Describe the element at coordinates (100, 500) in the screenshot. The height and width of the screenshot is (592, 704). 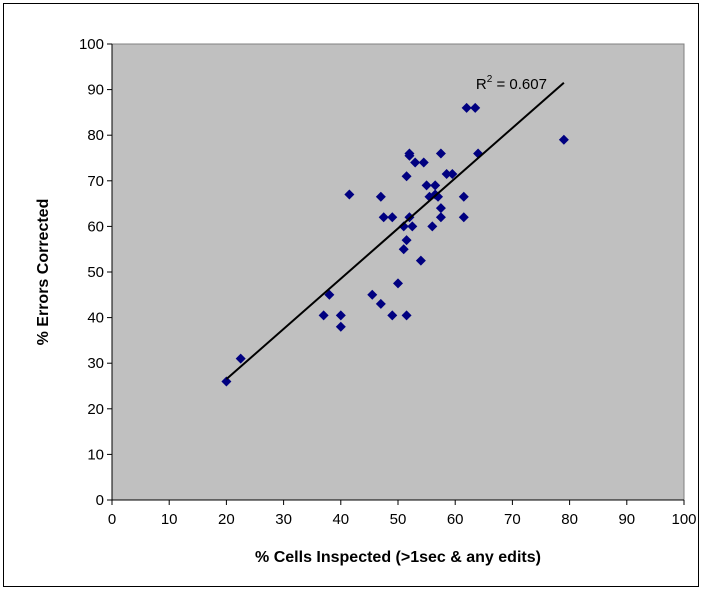
I see `y-tick-label: 0` at that location.